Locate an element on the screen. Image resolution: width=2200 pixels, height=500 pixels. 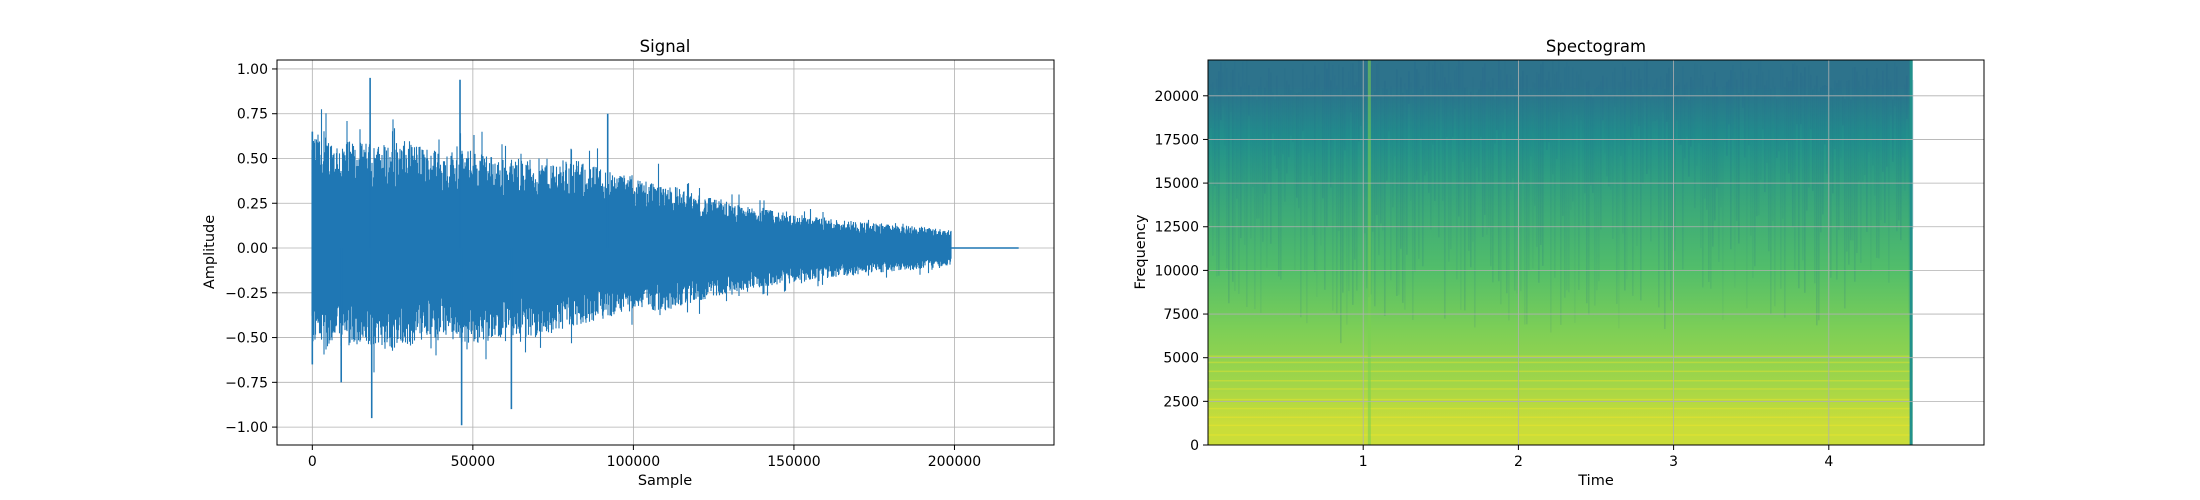
signal-y-tick-label: 1.00 is located at coordinates (252, 70).